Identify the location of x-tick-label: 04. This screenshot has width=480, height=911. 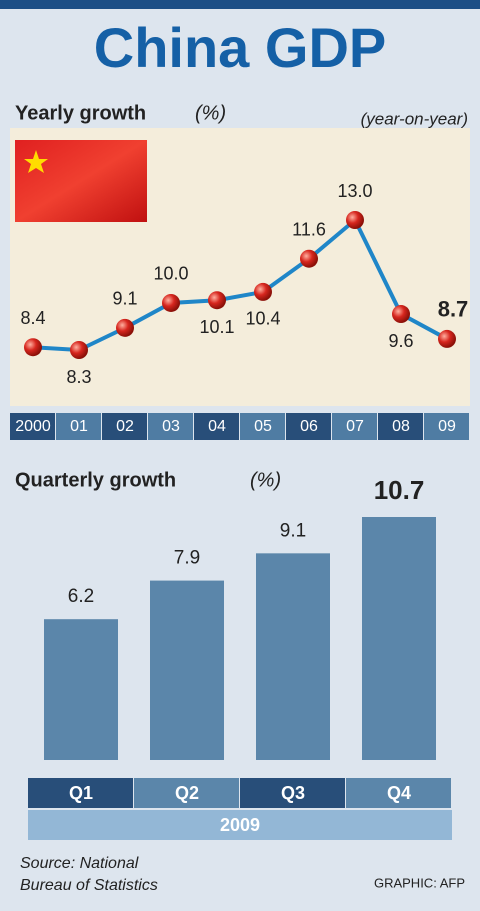
(217, 426).